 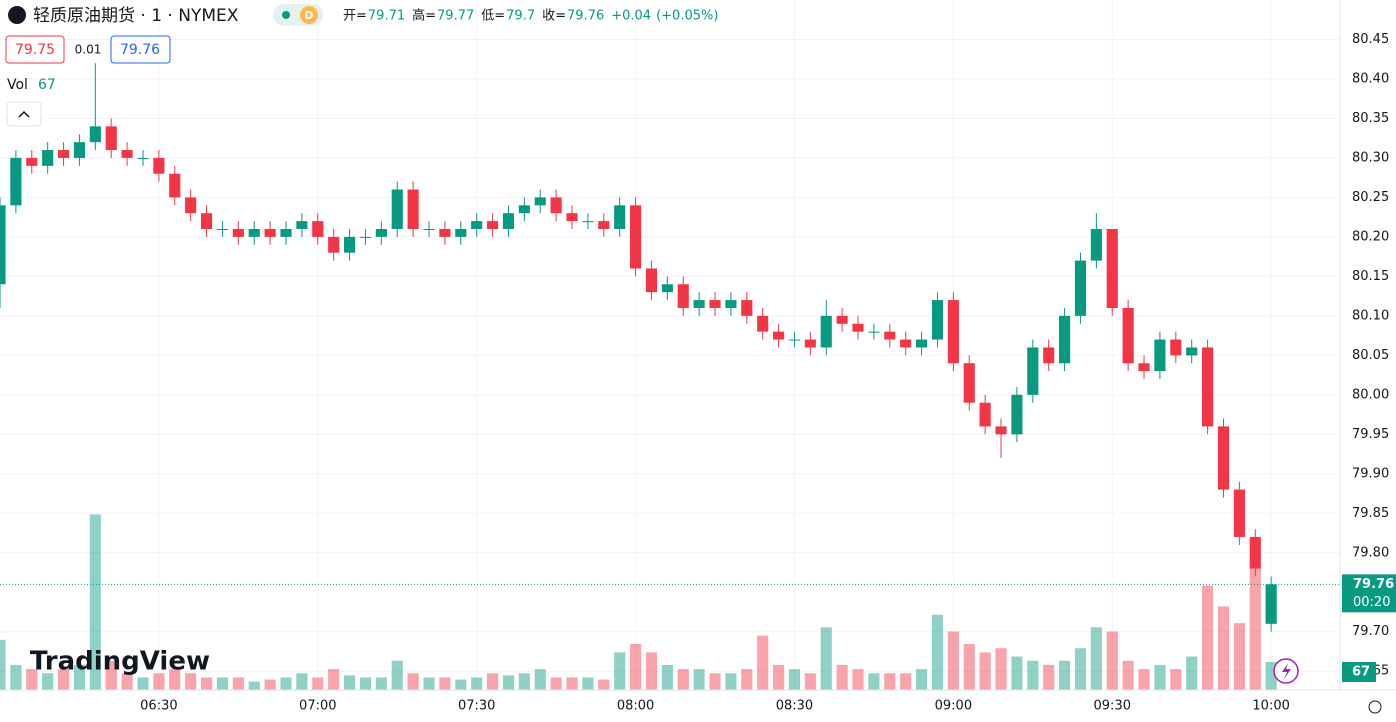 I want to click on ohlc-label: 低=, so click(x=493, y=16).